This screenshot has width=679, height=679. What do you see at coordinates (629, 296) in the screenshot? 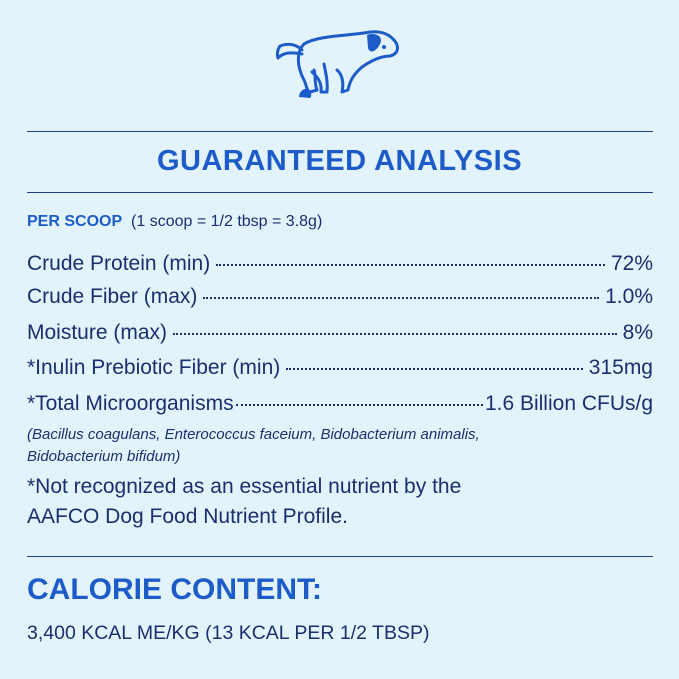
I see `row-value: 1.0%` at bounding box center [629, 296].